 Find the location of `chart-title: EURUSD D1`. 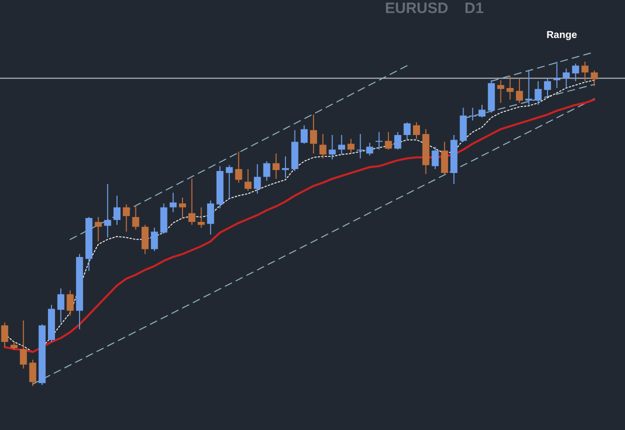

chart-title: EURUSD D1 is located at coordinates (434, 8).